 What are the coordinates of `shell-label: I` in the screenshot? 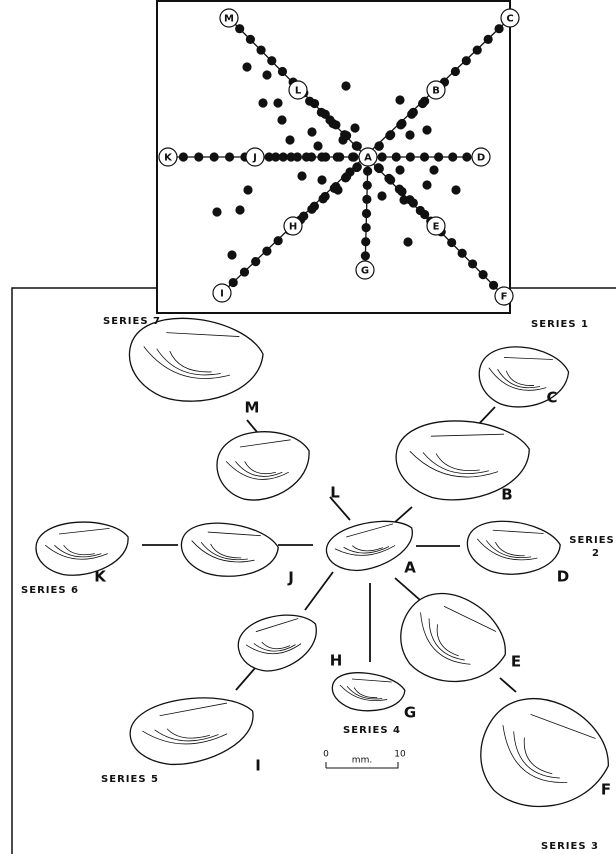 It's located at (258, 766).